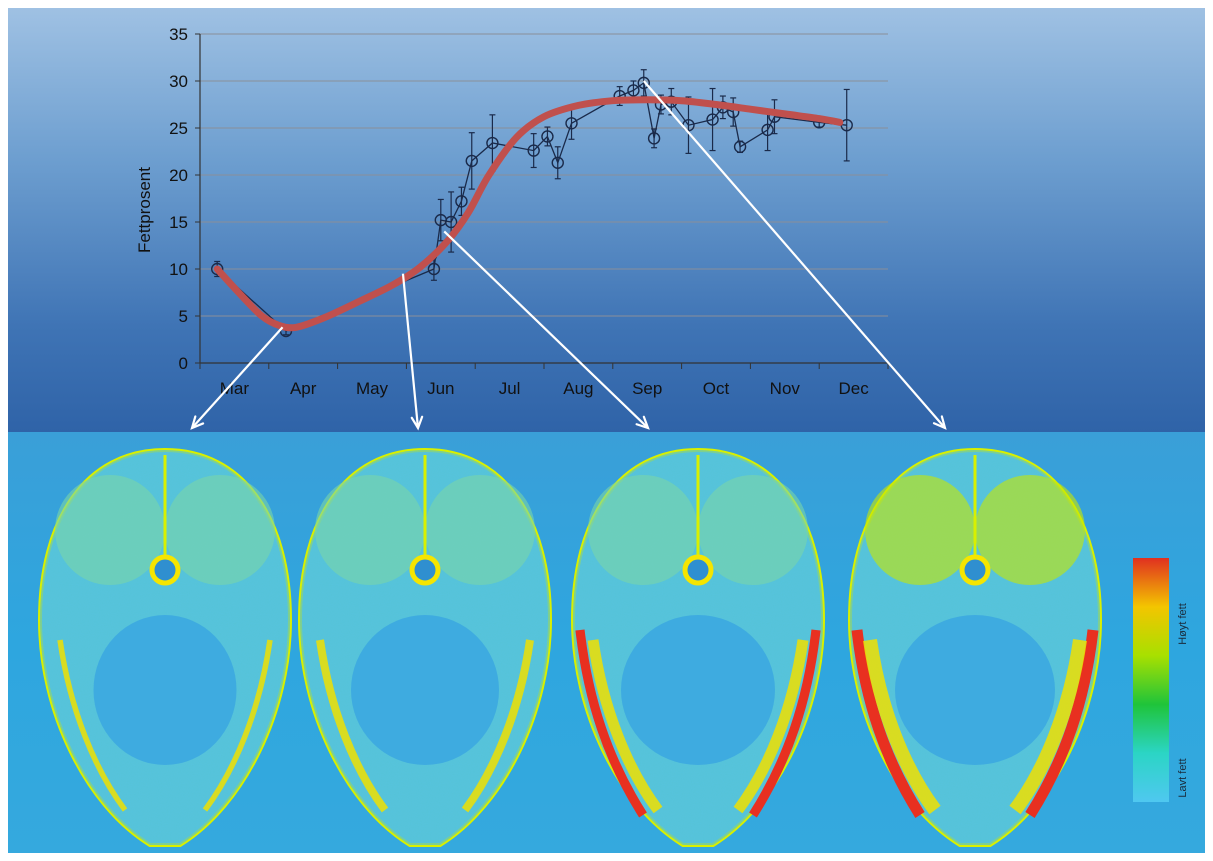 This screenshot has width=1213, height=861. What do you see at coordinates (372, 388) in the screenshot?
I see `x-tick-label: May` at bounding box center [372, 388].